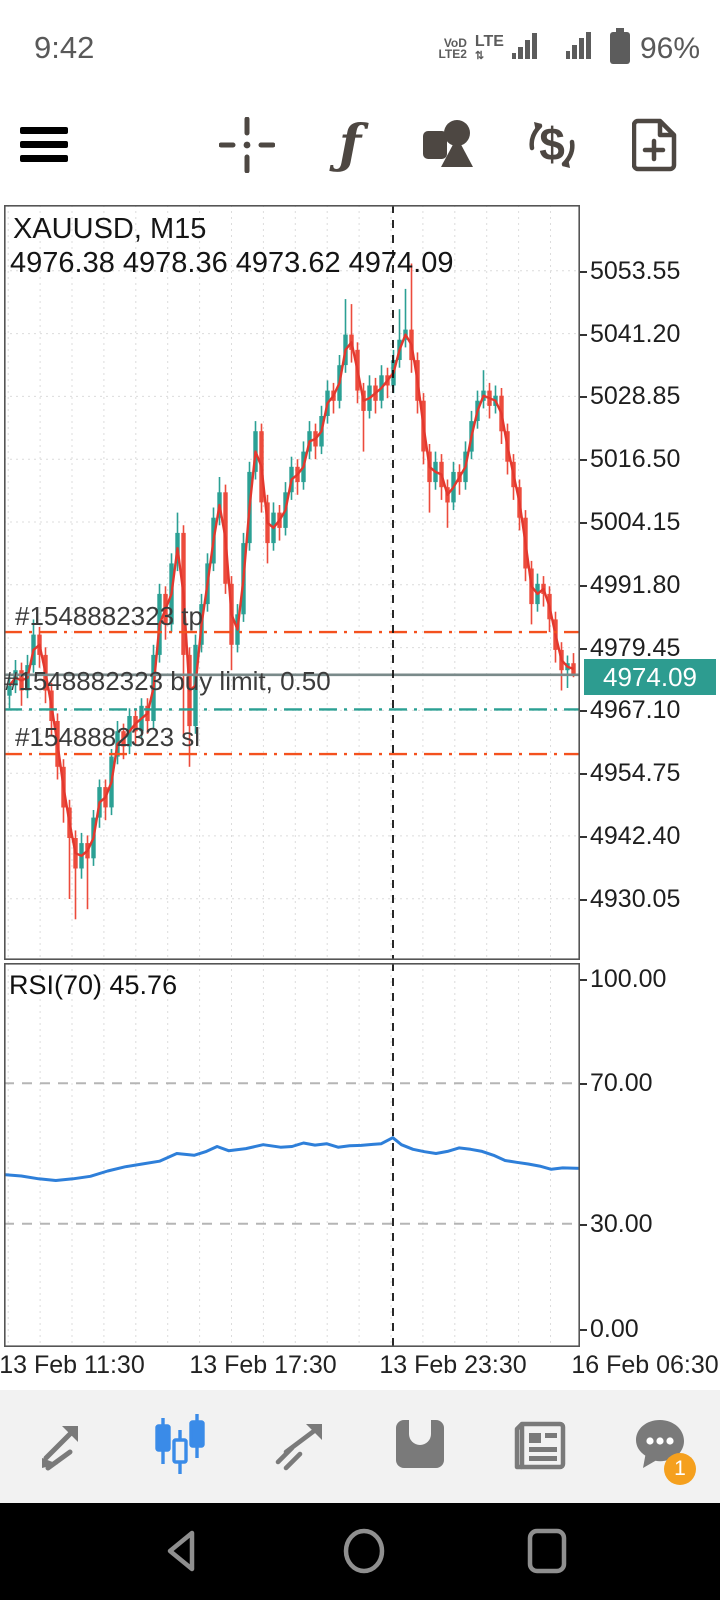 The image size is (720, 1600). Describe the element at coordinates (630, 459) in the screenshot. I see `price-axis-label: 5016.50` at that location.